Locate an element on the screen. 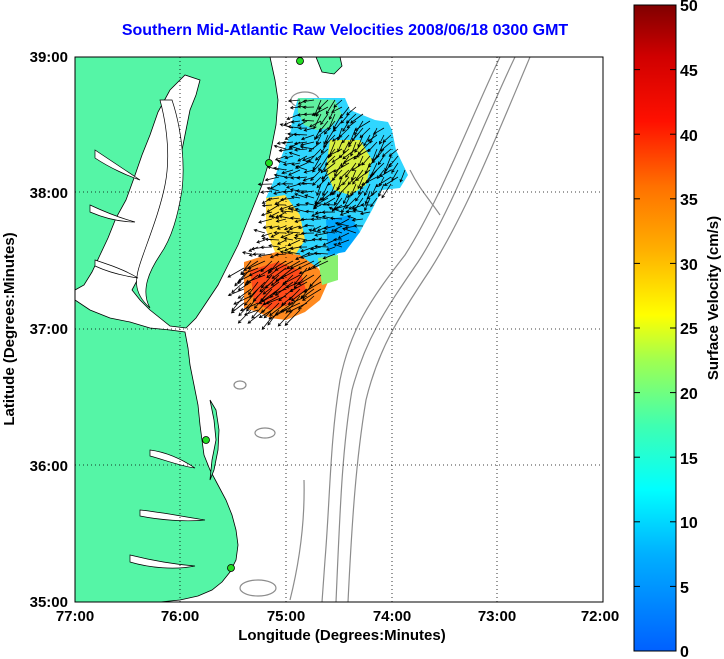 The width and height of the screenshot is (724, 659). colorbar-tick-label: 5 is located at coordinates (684, 588).